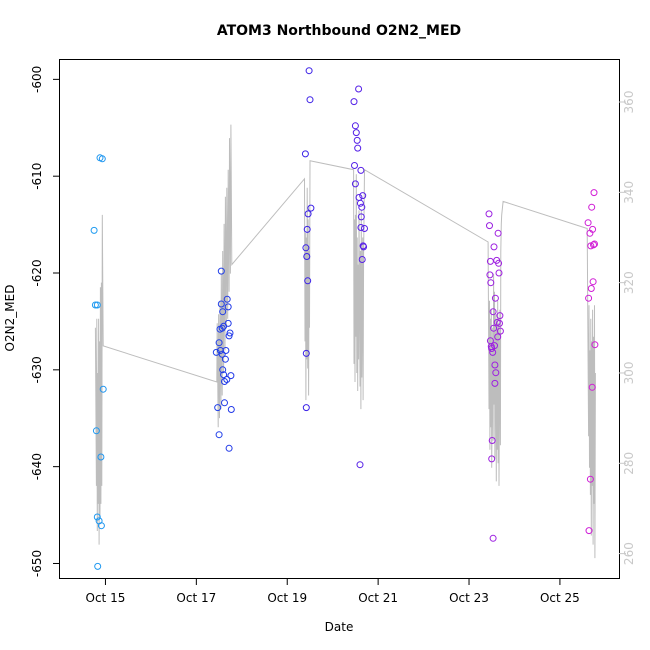  Describe the element at coordinates (378, 598) in the screenshot. I see `x-tick-label: Oct 21` at that location.